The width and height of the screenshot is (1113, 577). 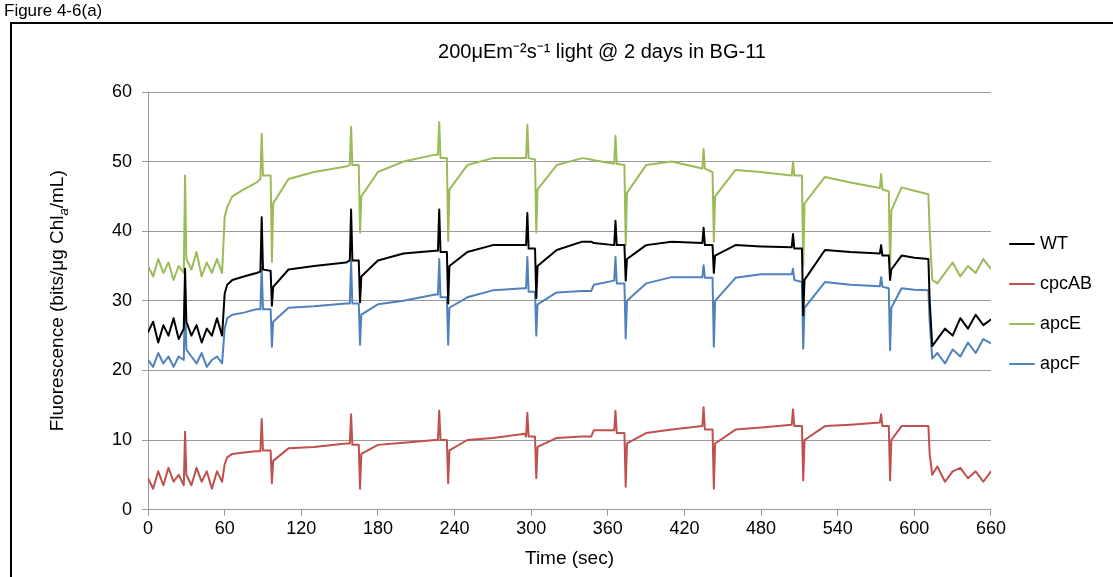 What do you see at coordinates (1066, 282) in the screenshot?
I see `legend-label: cpcAB` at bounding box center [1066, 282].